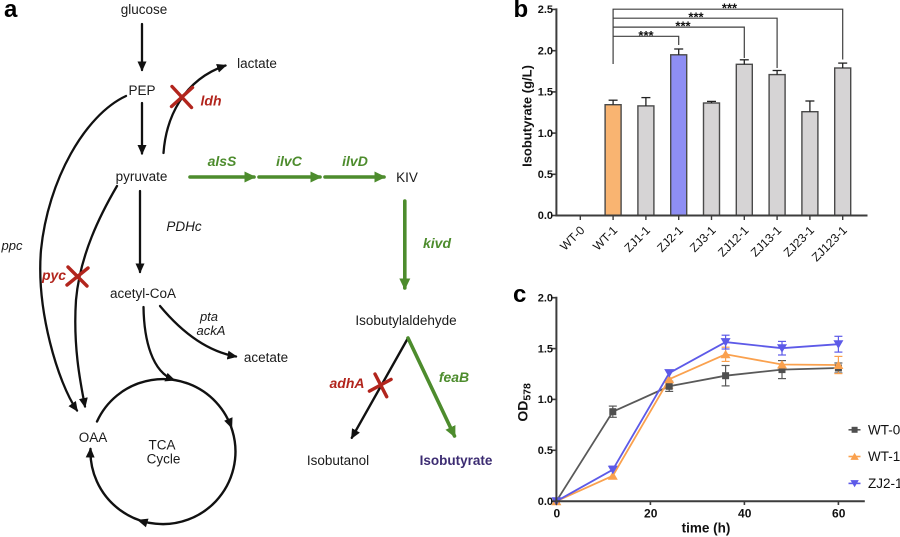  I want to click on svg-text: pyruvate, so click(142, 176).